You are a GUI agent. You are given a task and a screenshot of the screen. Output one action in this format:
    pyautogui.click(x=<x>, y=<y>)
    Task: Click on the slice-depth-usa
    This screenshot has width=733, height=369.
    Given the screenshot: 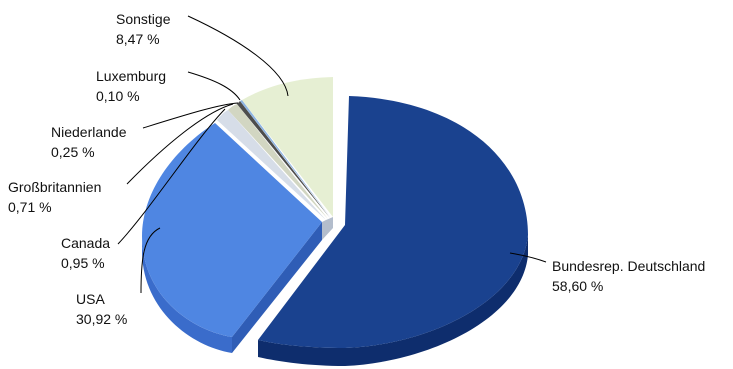 What is the action you would take?
    pyautogui.click(x=187, y=294)
    